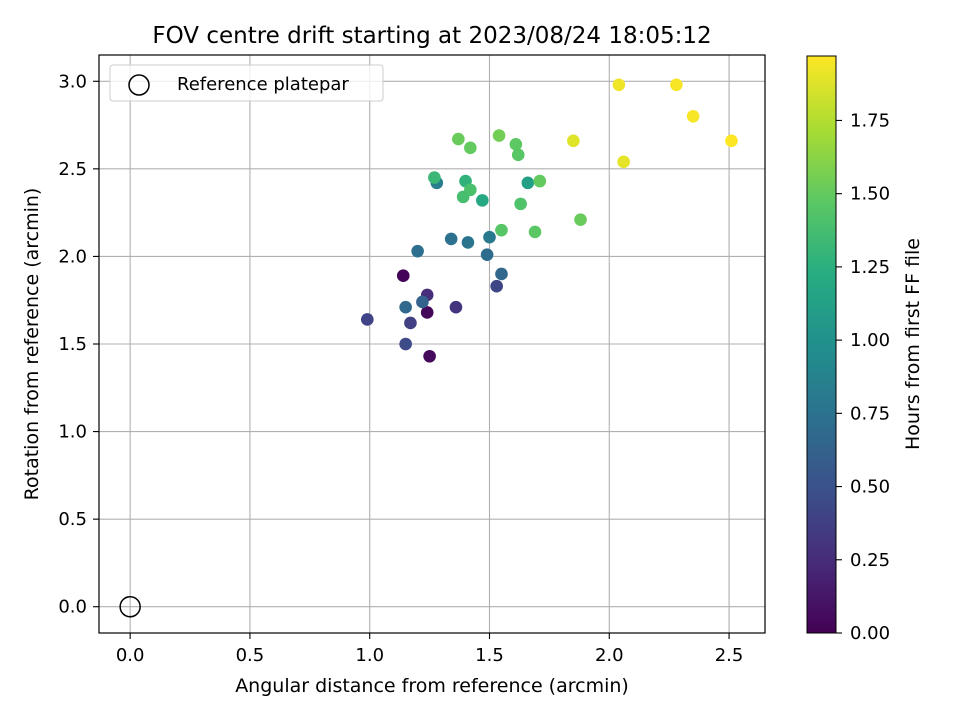 The width and height of the screenshot is (960, 720). I want to click on x-axis-label: Angular distance from reference (arcmin), so click(432, 686).